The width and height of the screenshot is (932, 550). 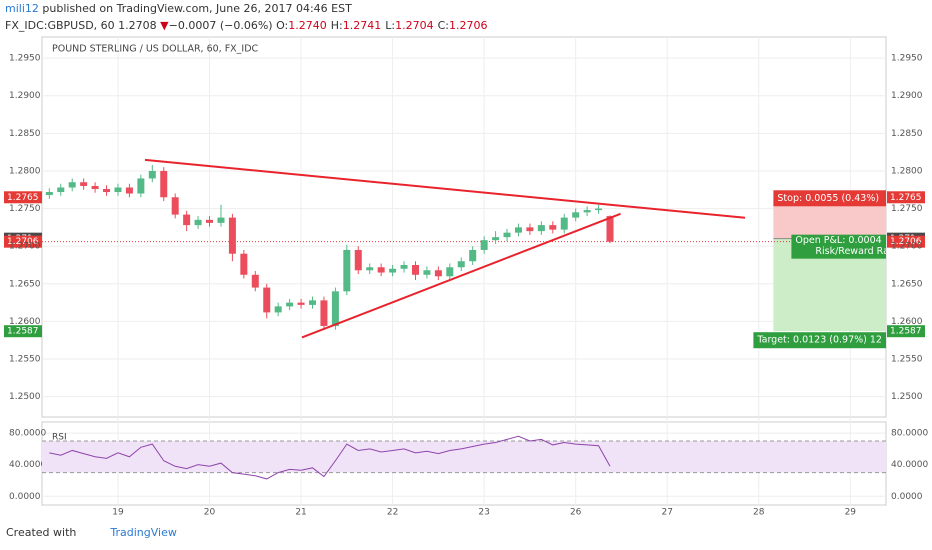 I want to click on x-tick-label: 22, so click(x=392, y=513).